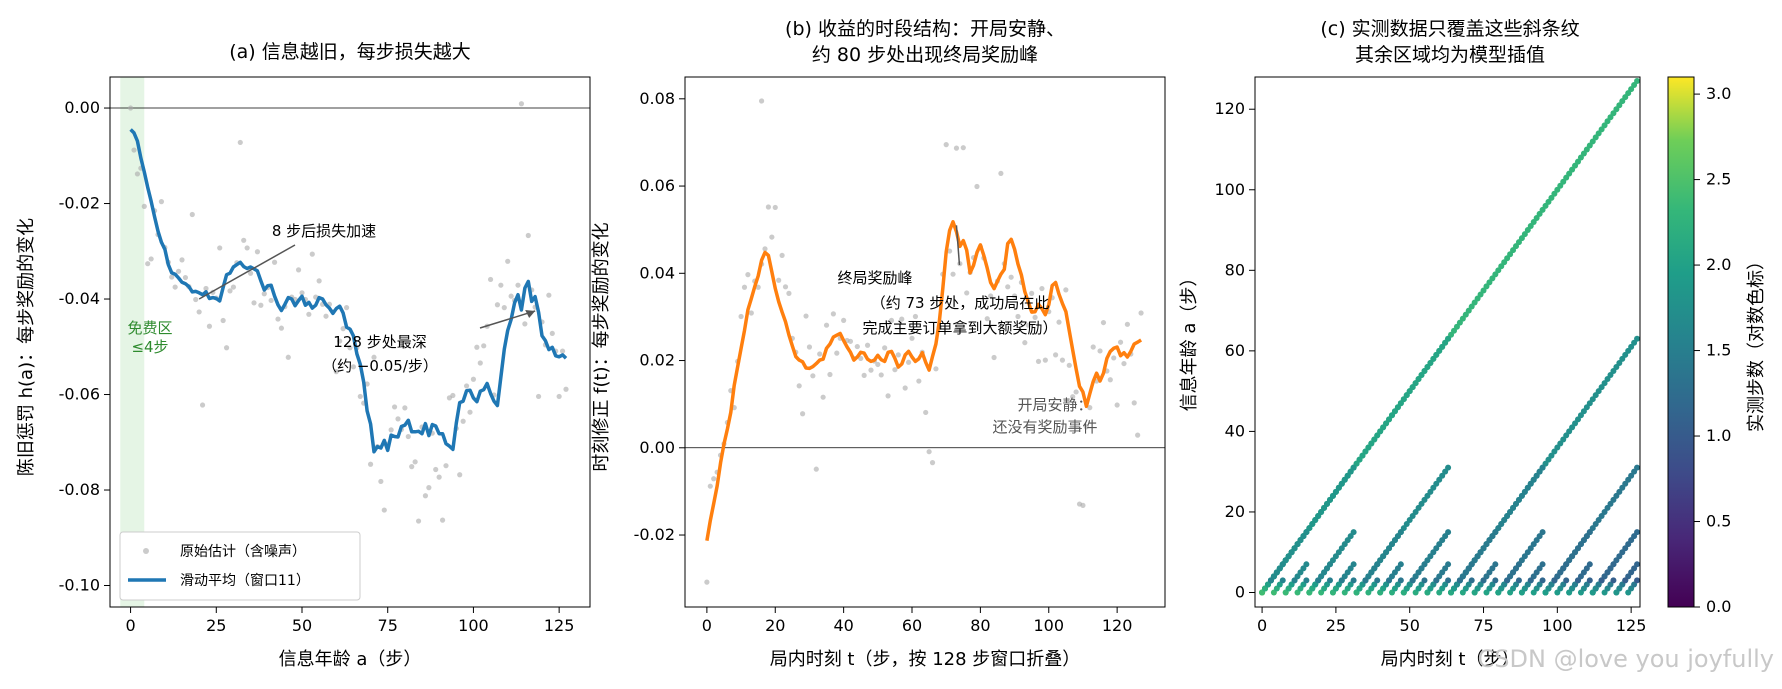  Describe the element at coordinates (1450, 55) in the screenshot. I see `panel-c-title-line2: 其余区域均为模型插值` at that location.